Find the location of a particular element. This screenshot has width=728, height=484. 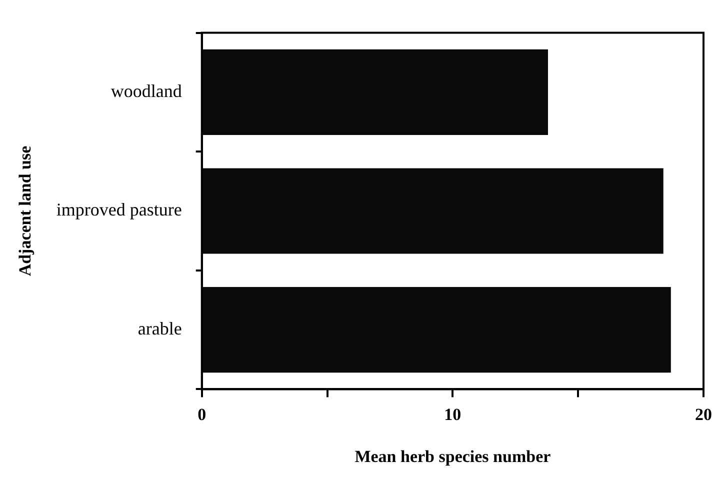

x-tick-label: 20 is located at coordinates (703, 414).